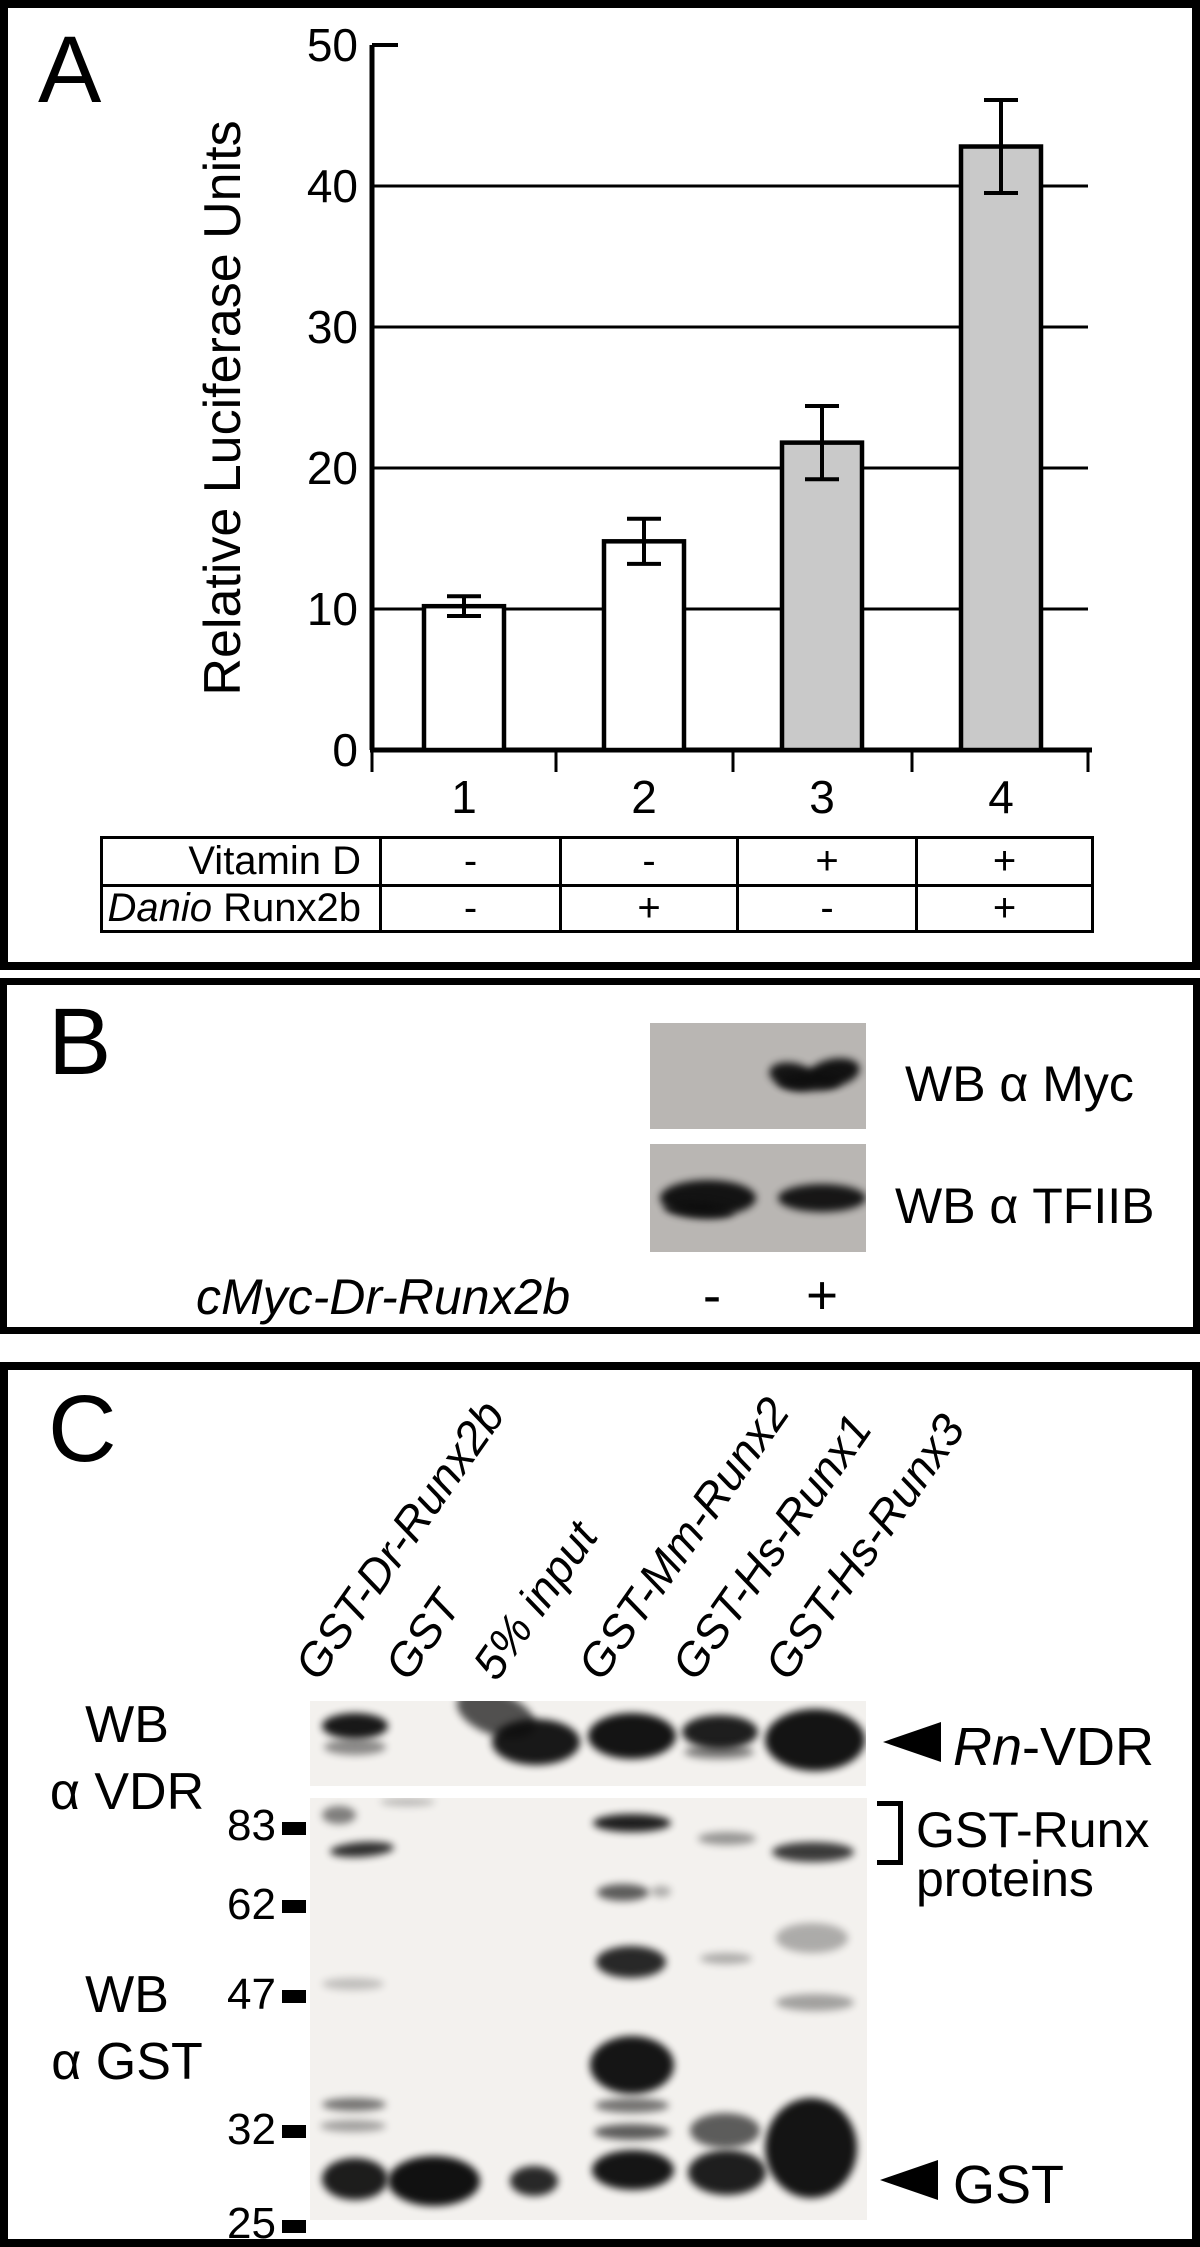  I want to click on mw-marker-32: 32, so click(251, 2129).